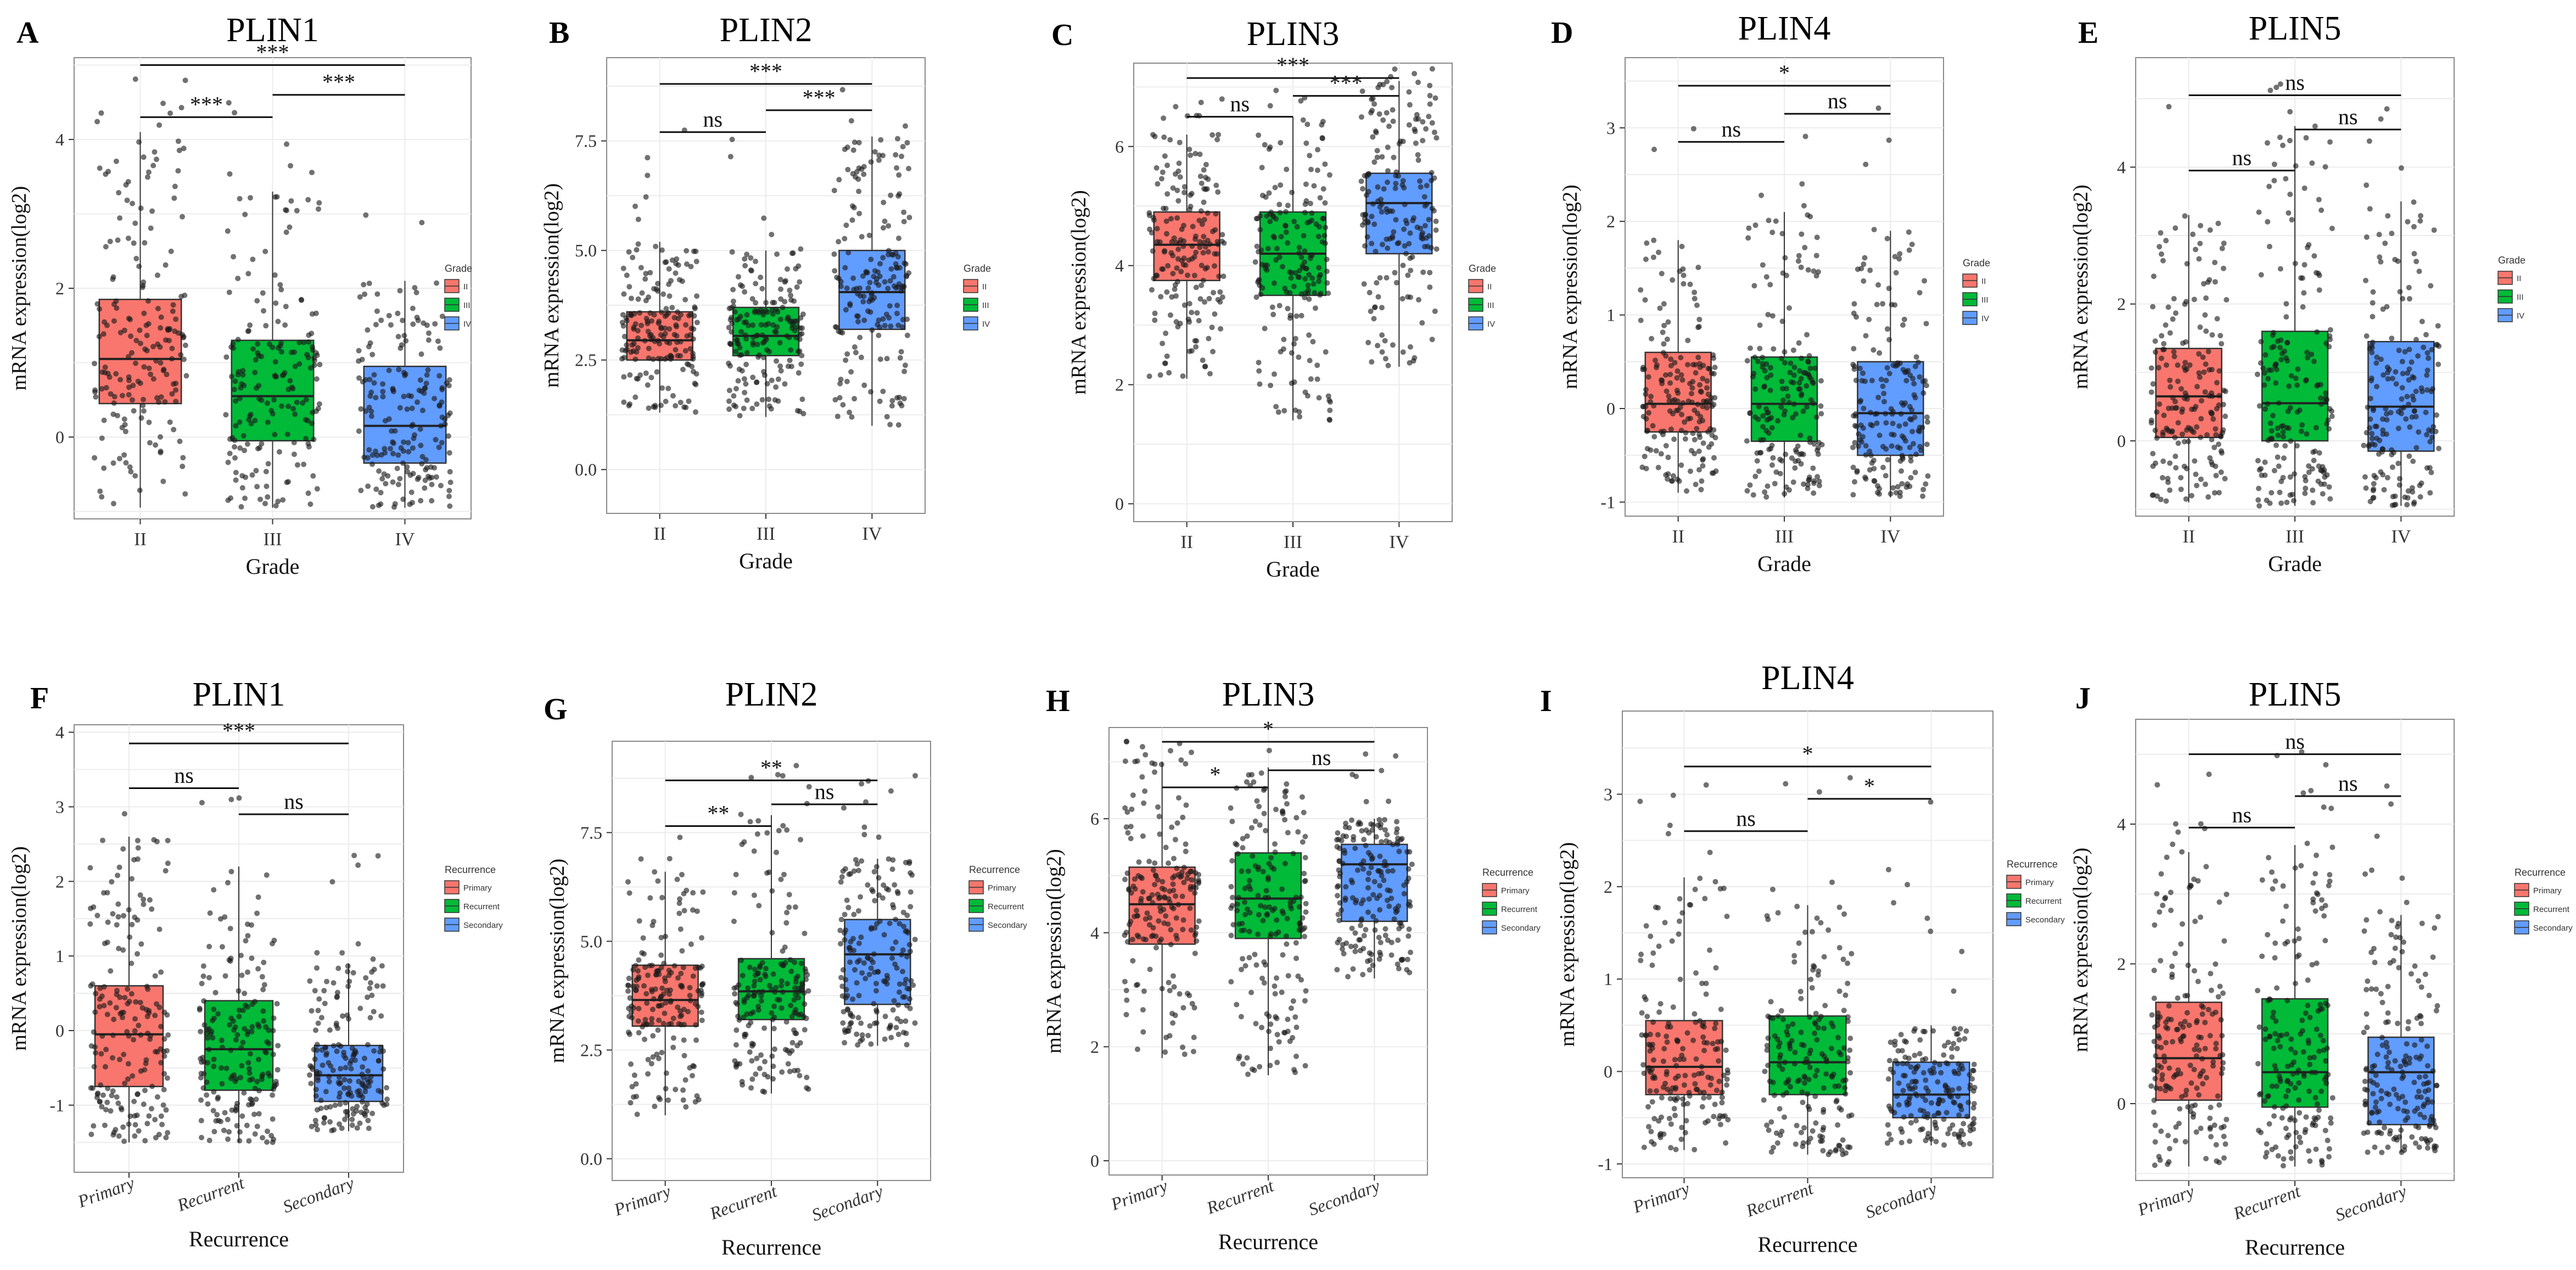  I want to click on x-tick-label: Recurrent, so click(744, 1202).